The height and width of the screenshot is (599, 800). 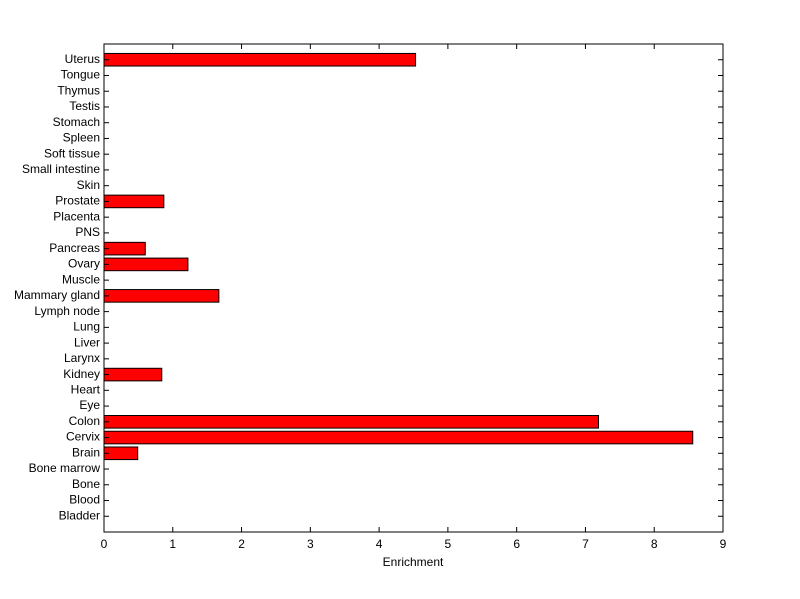 What do you see at coordinates (86, 327) in the screenshot?
I see `y-tick-label: Lung` at bounding box center [86, 327].